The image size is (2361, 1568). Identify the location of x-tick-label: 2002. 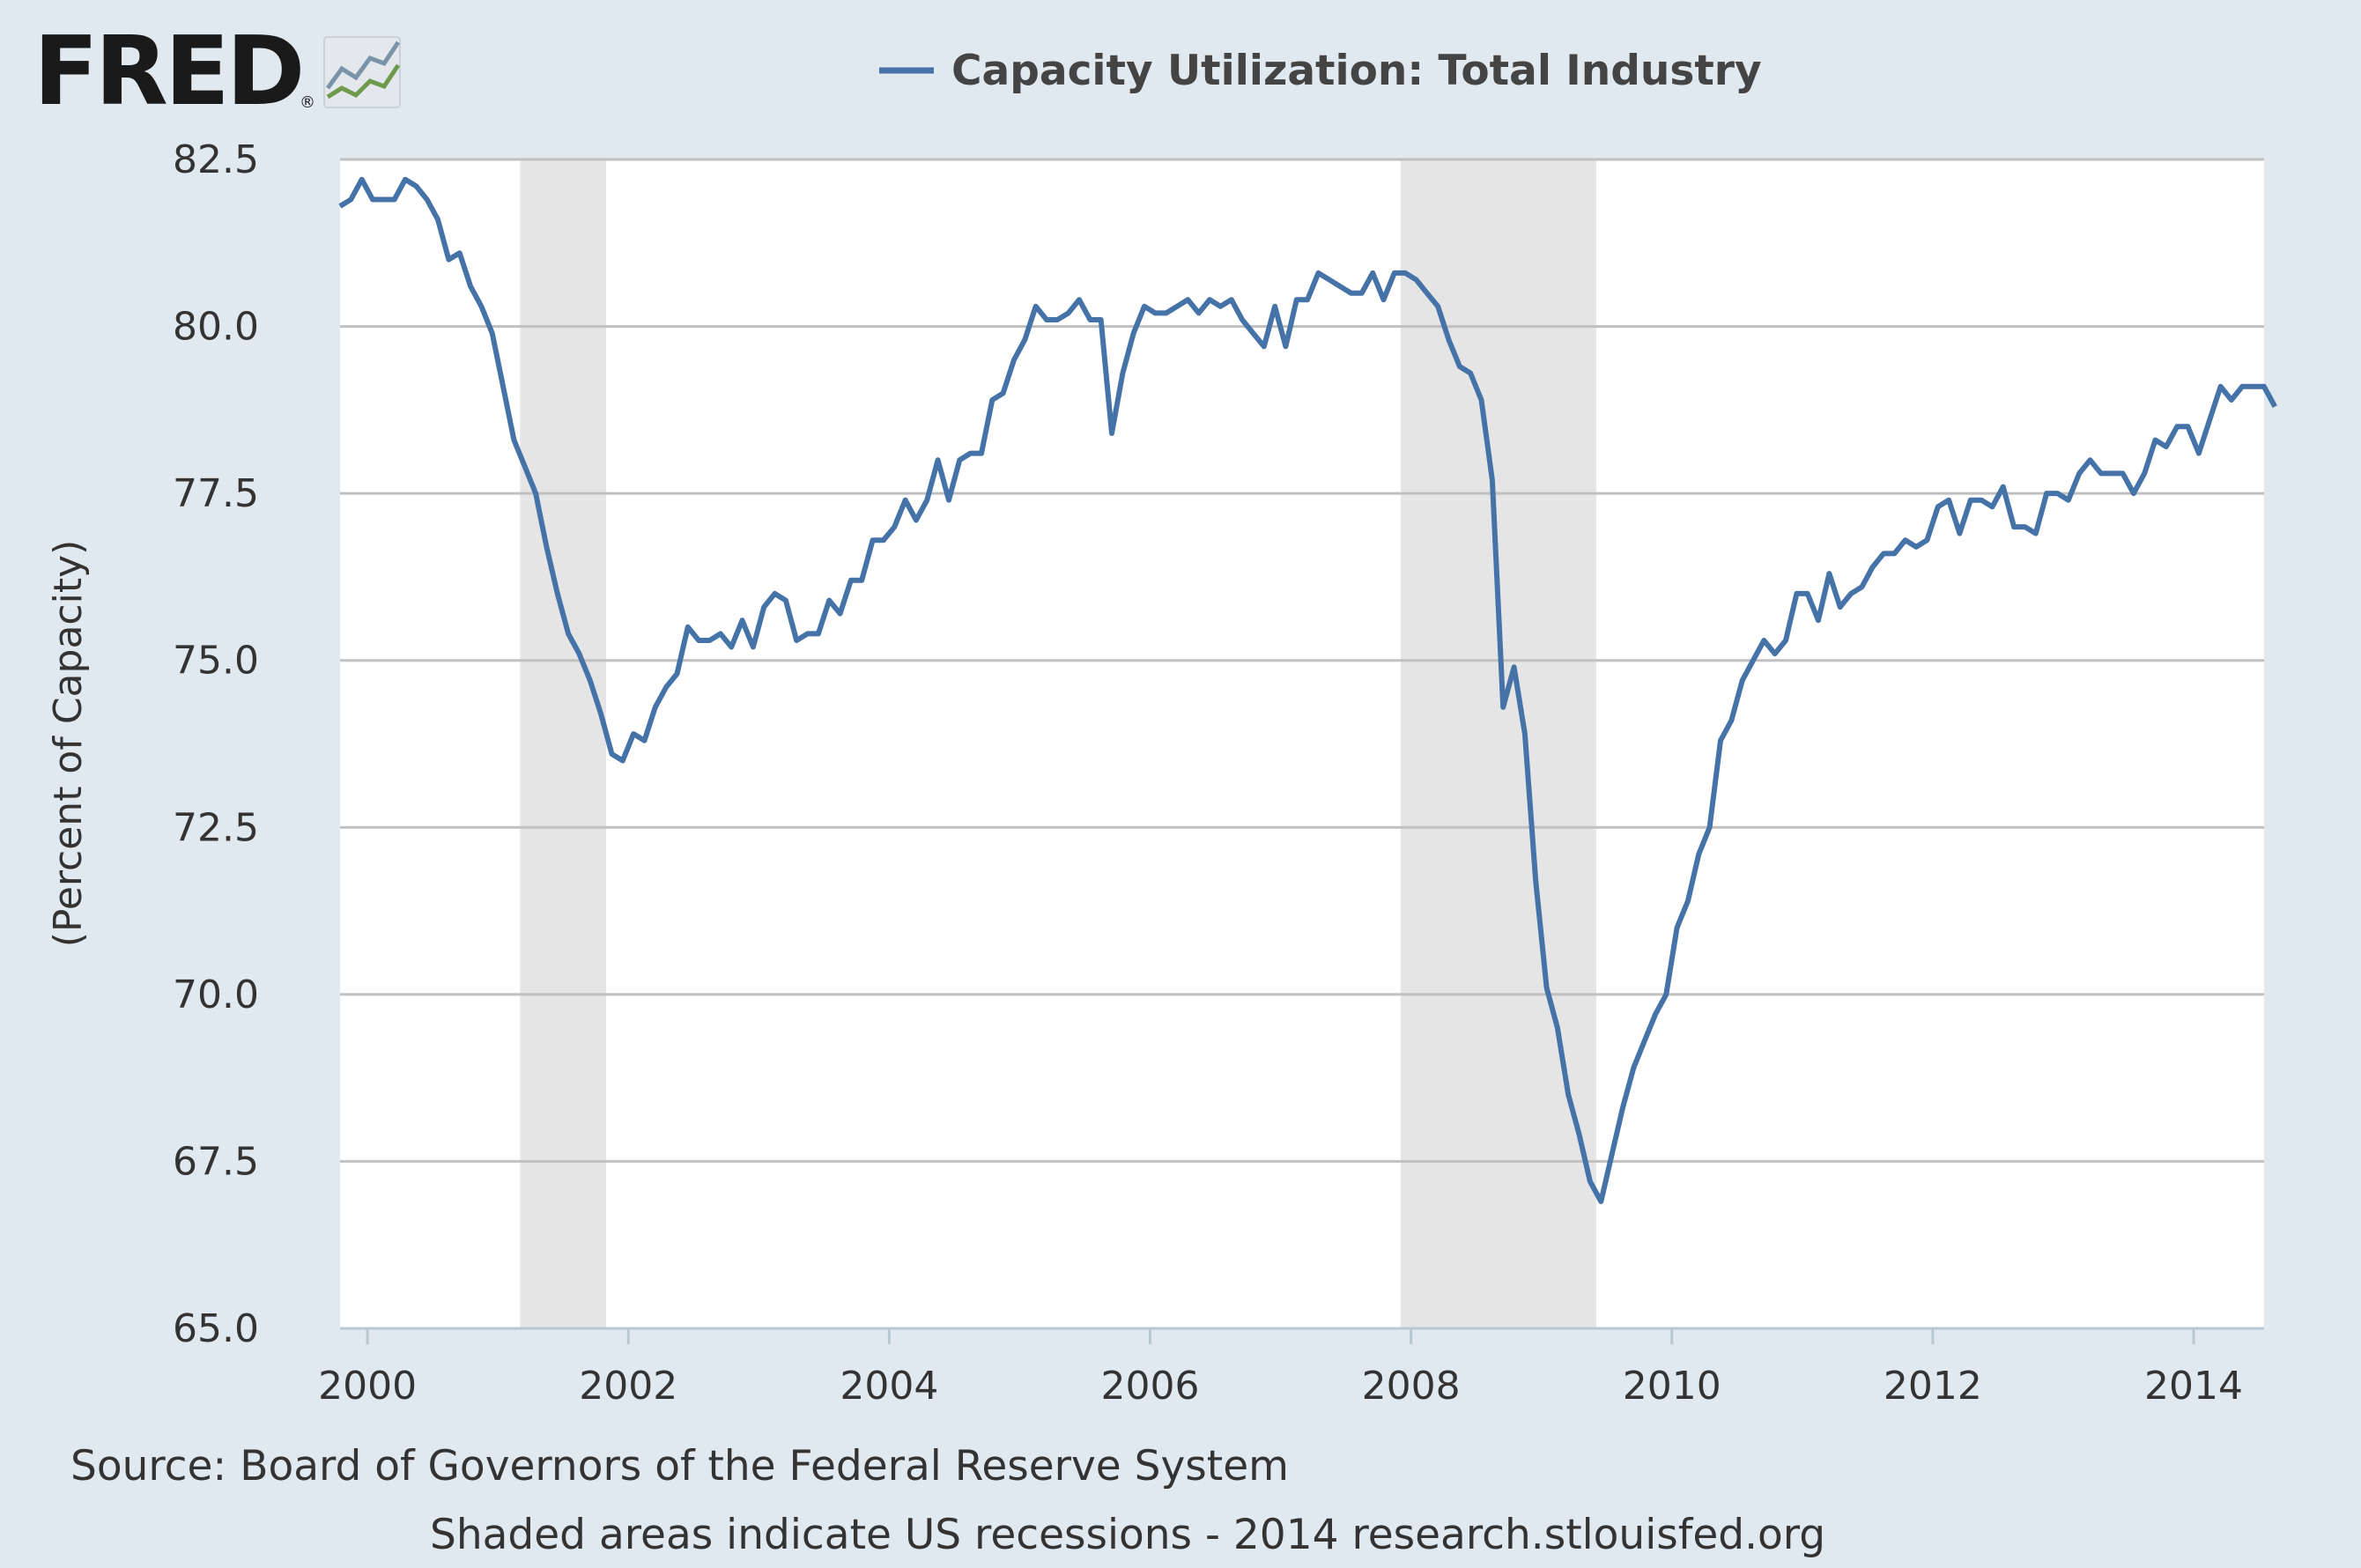
(628, 1386).